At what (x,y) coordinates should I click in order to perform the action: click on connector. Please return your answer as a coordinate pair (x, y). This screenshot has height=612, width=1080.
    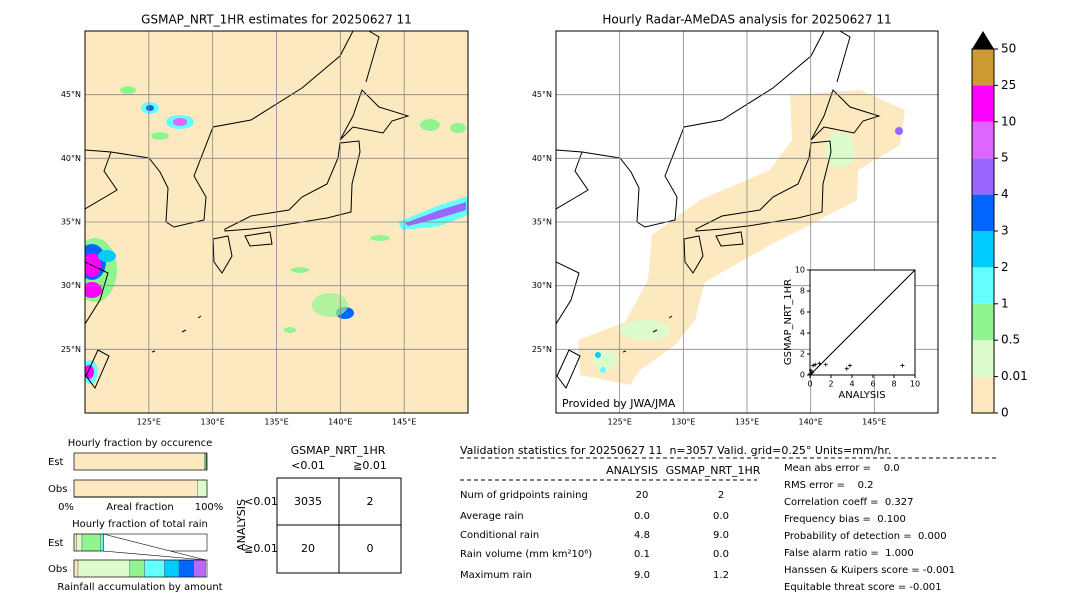
    Looking at the image, I should click on (154, 547).